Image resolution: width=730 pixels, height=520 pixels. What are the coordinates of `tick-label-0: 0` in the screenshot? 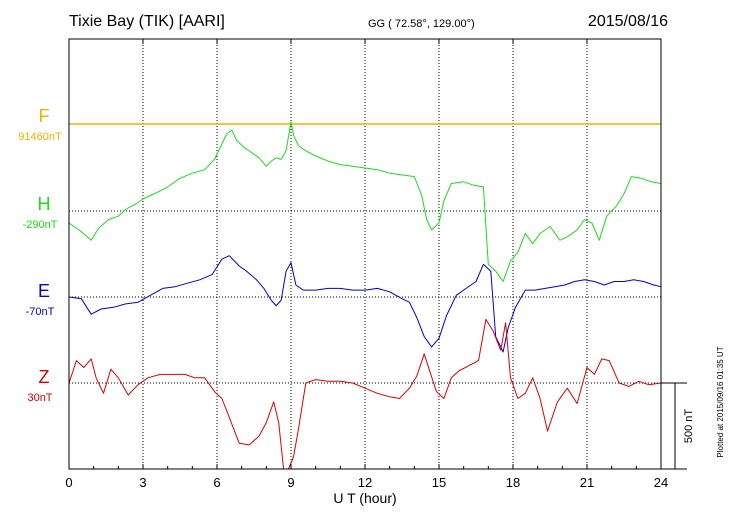 It's located at (68, 482).